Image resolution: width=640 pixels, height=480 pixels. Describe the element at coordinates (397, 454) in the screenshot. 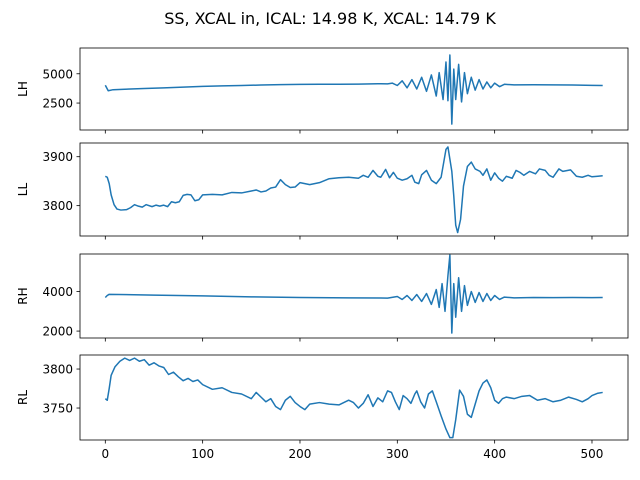

I see `x-tick-label: 300` at that location.